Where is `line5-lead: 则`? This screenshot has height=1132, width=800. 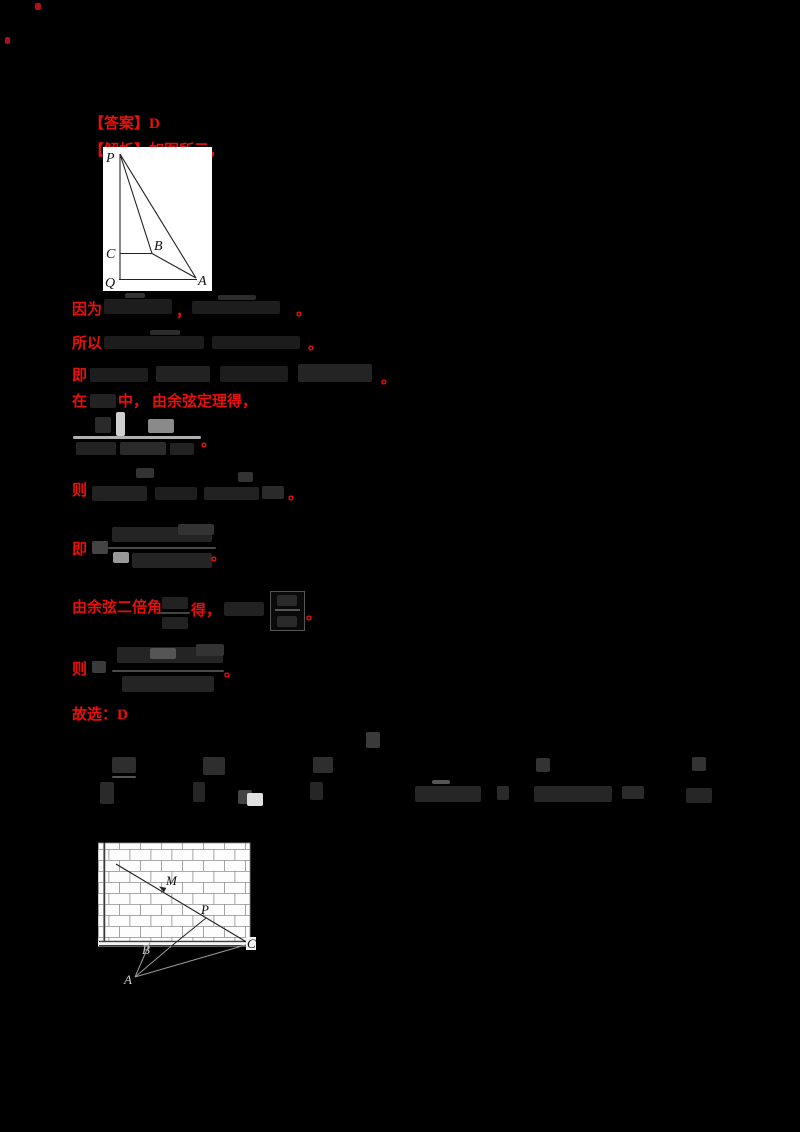 line5-lead: 则 is located at coordinates (80, 491).